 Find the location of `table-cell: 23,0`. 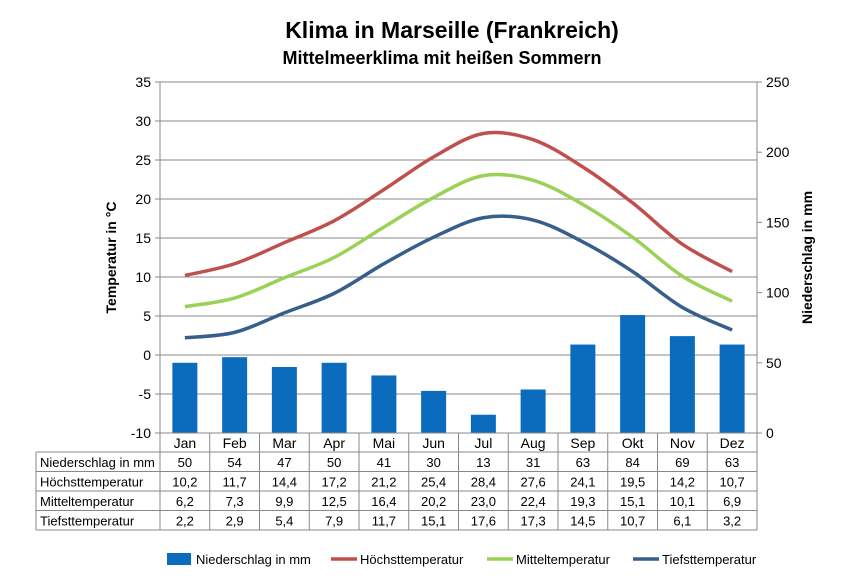

table-cell: 23,0 is located at coordinates (483, 501).